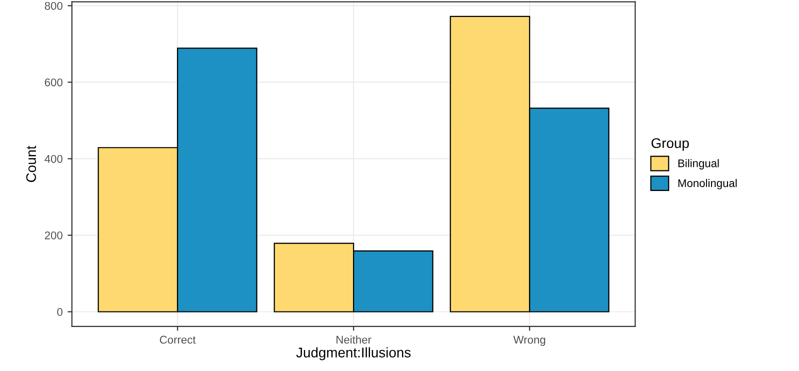 The height and width of the screenshot is (371, 799). Describe the element at coordinates (529, 341) in the screenshot. I see `x-tick-label: Wrong` at that location.